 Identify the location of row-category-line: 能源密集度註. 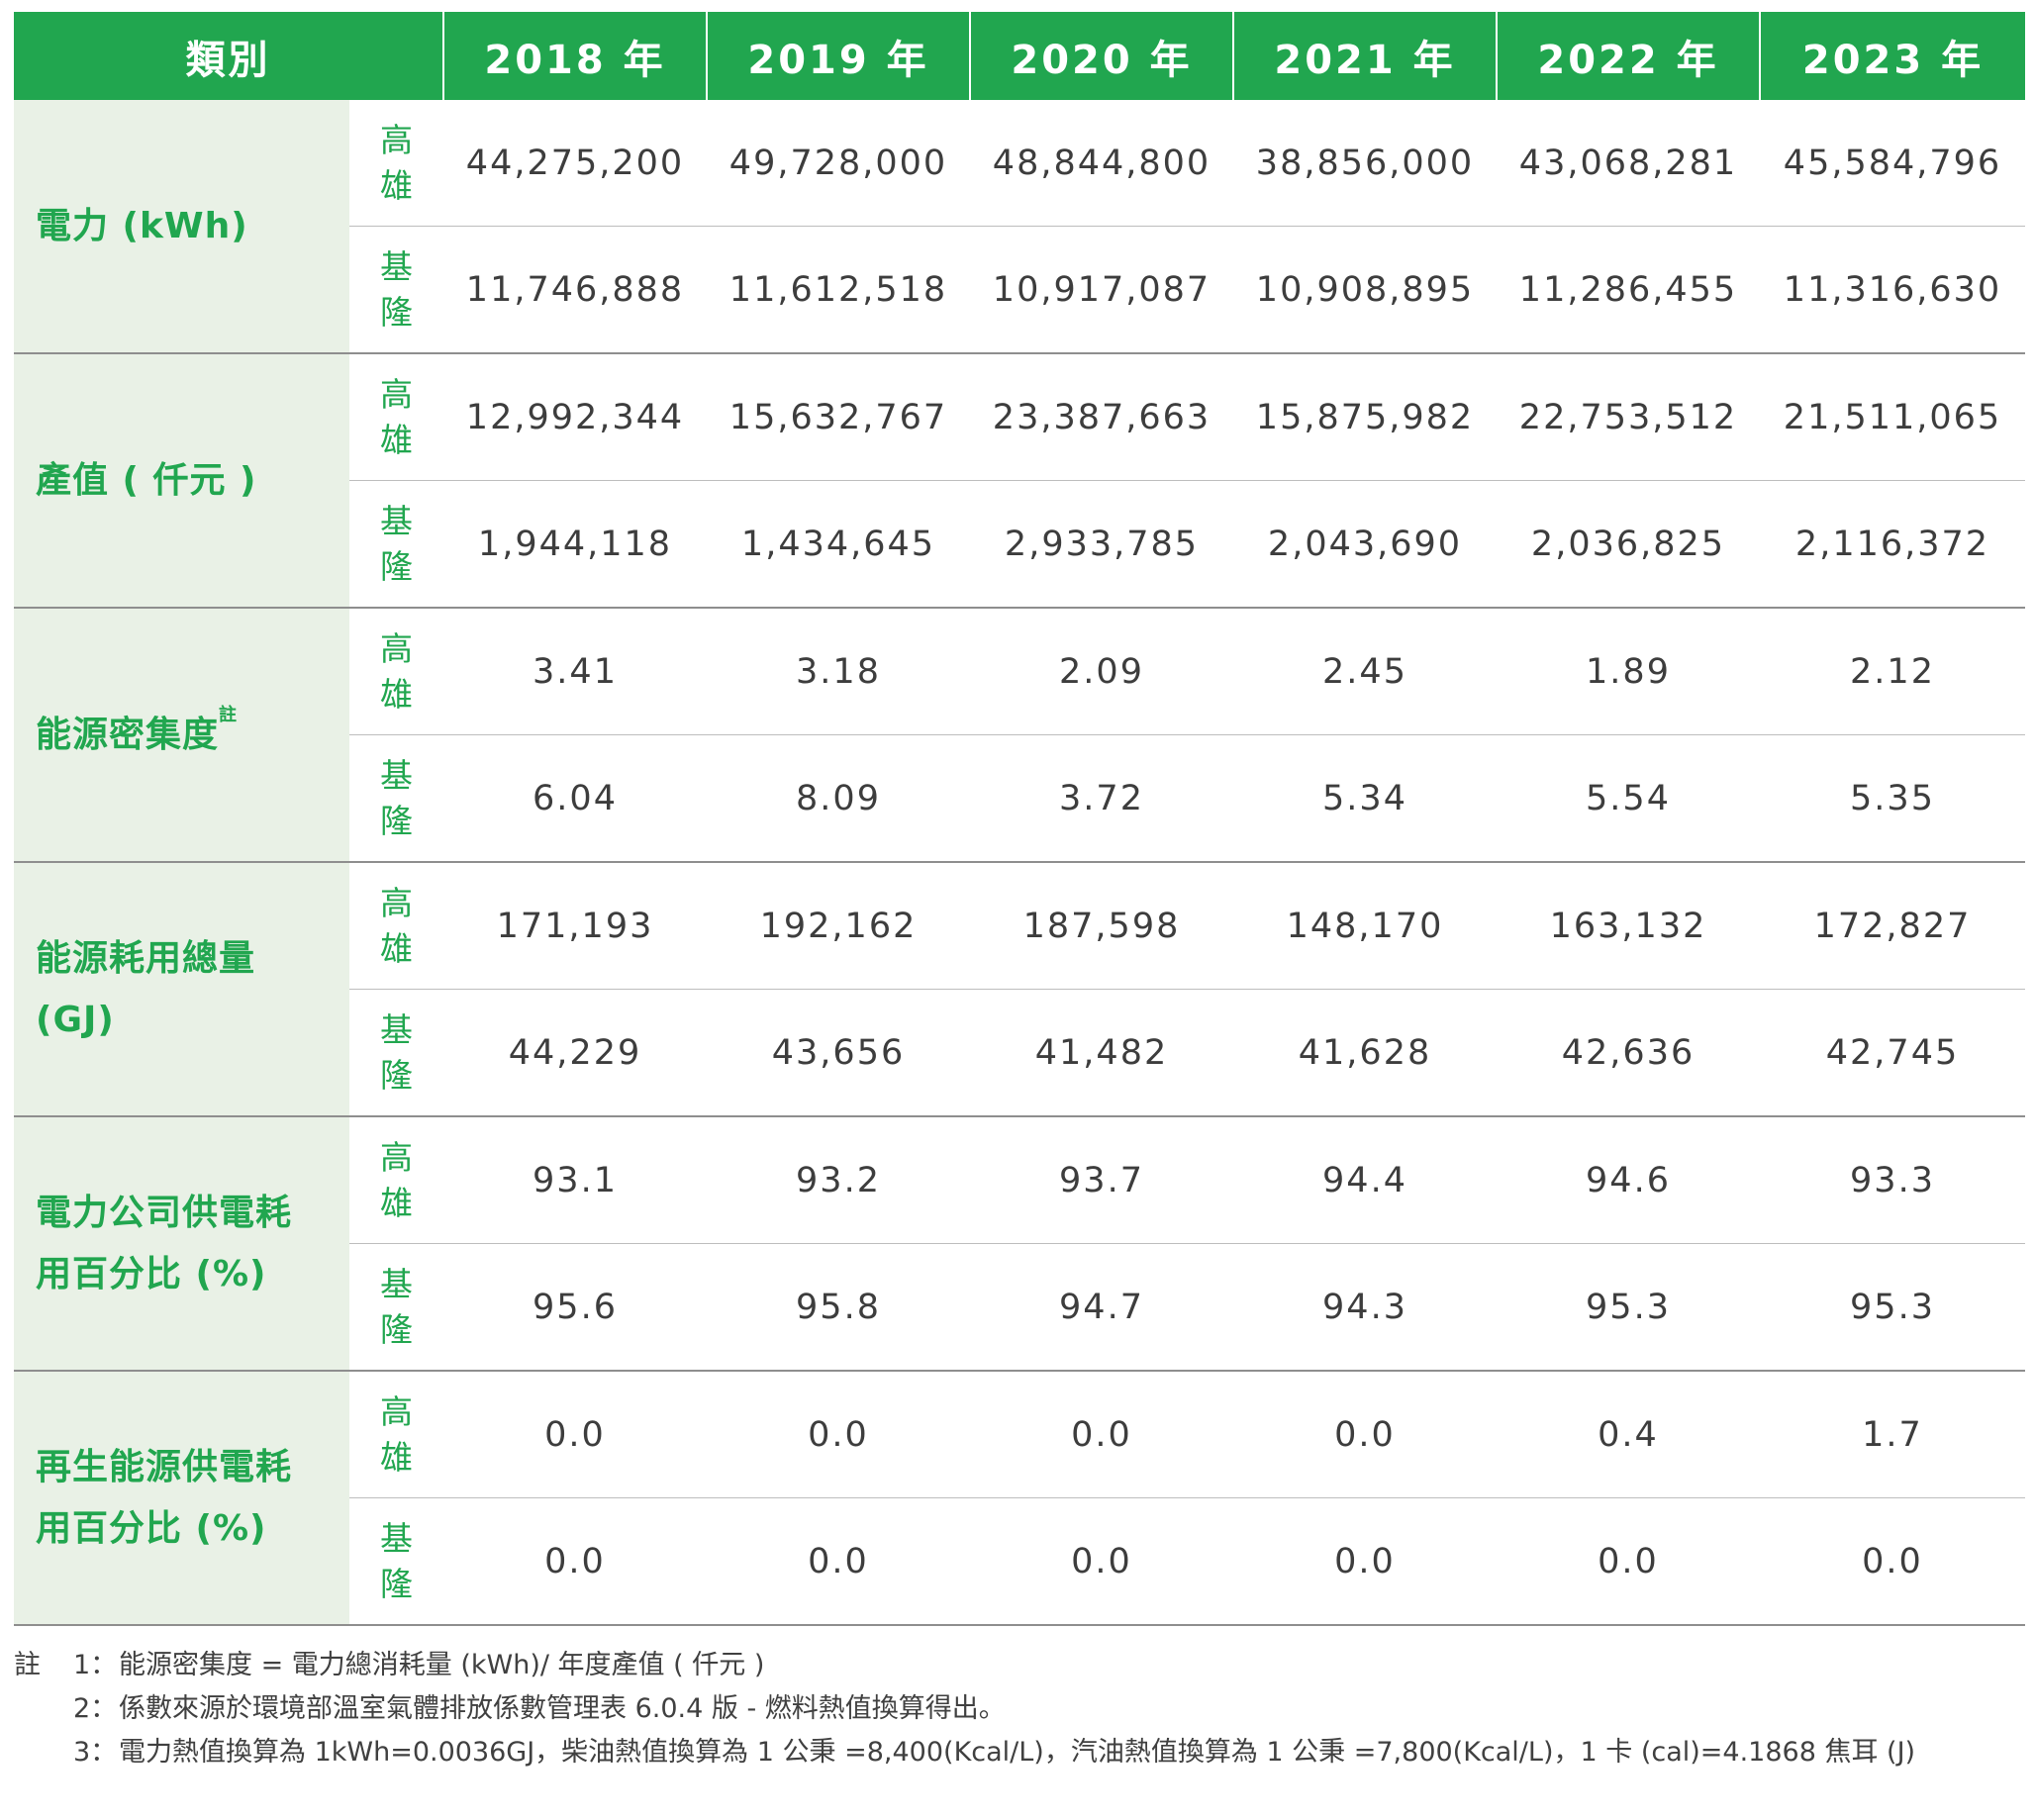
(189, 735).